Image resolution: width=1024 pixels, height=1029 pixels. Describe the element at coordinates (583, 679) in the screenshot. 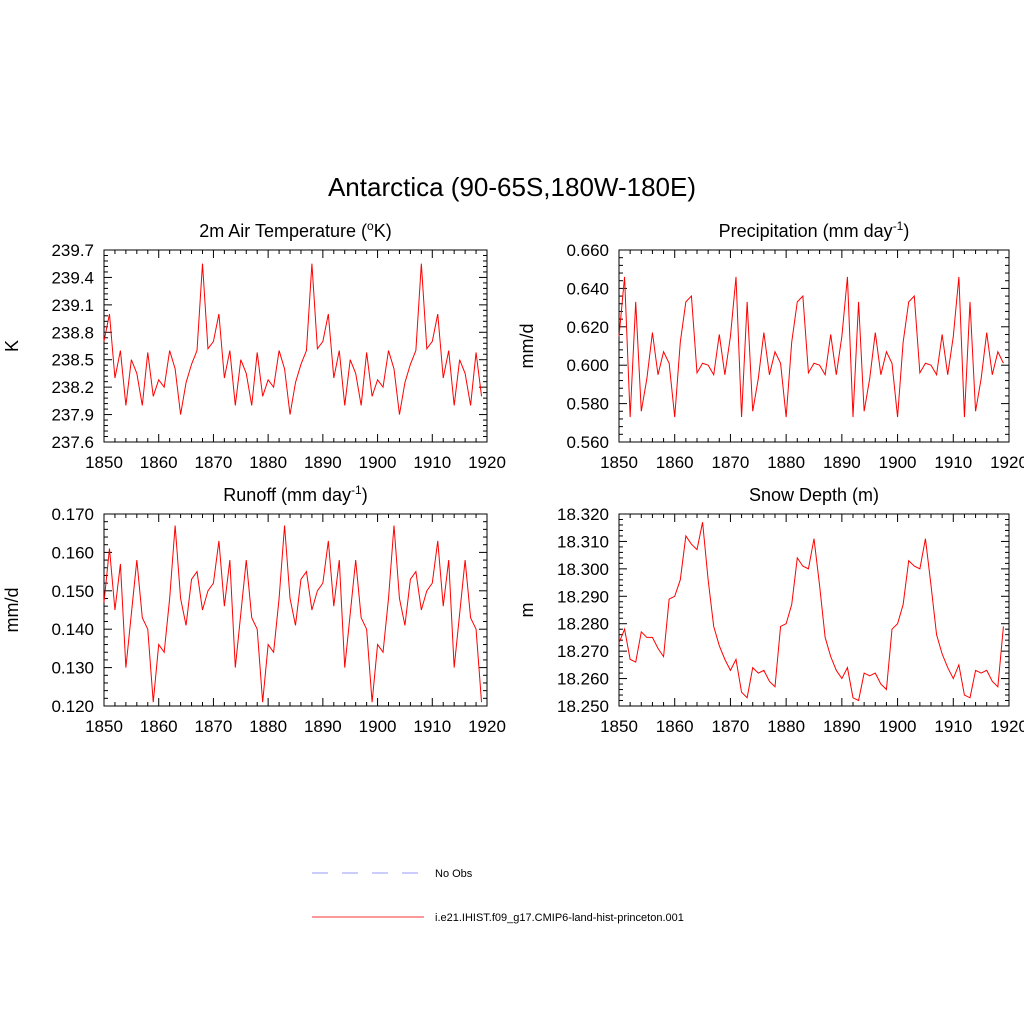

I see `y-tick-label: 18.260` at that location.